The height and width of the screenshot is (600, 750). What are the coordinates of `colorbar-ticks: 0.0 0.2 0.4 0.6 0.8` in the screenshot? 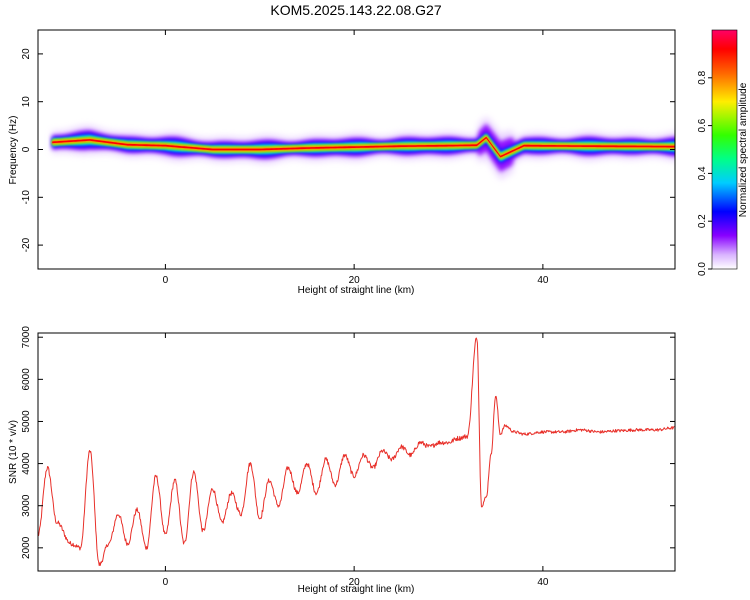 It's located at (704, 173).